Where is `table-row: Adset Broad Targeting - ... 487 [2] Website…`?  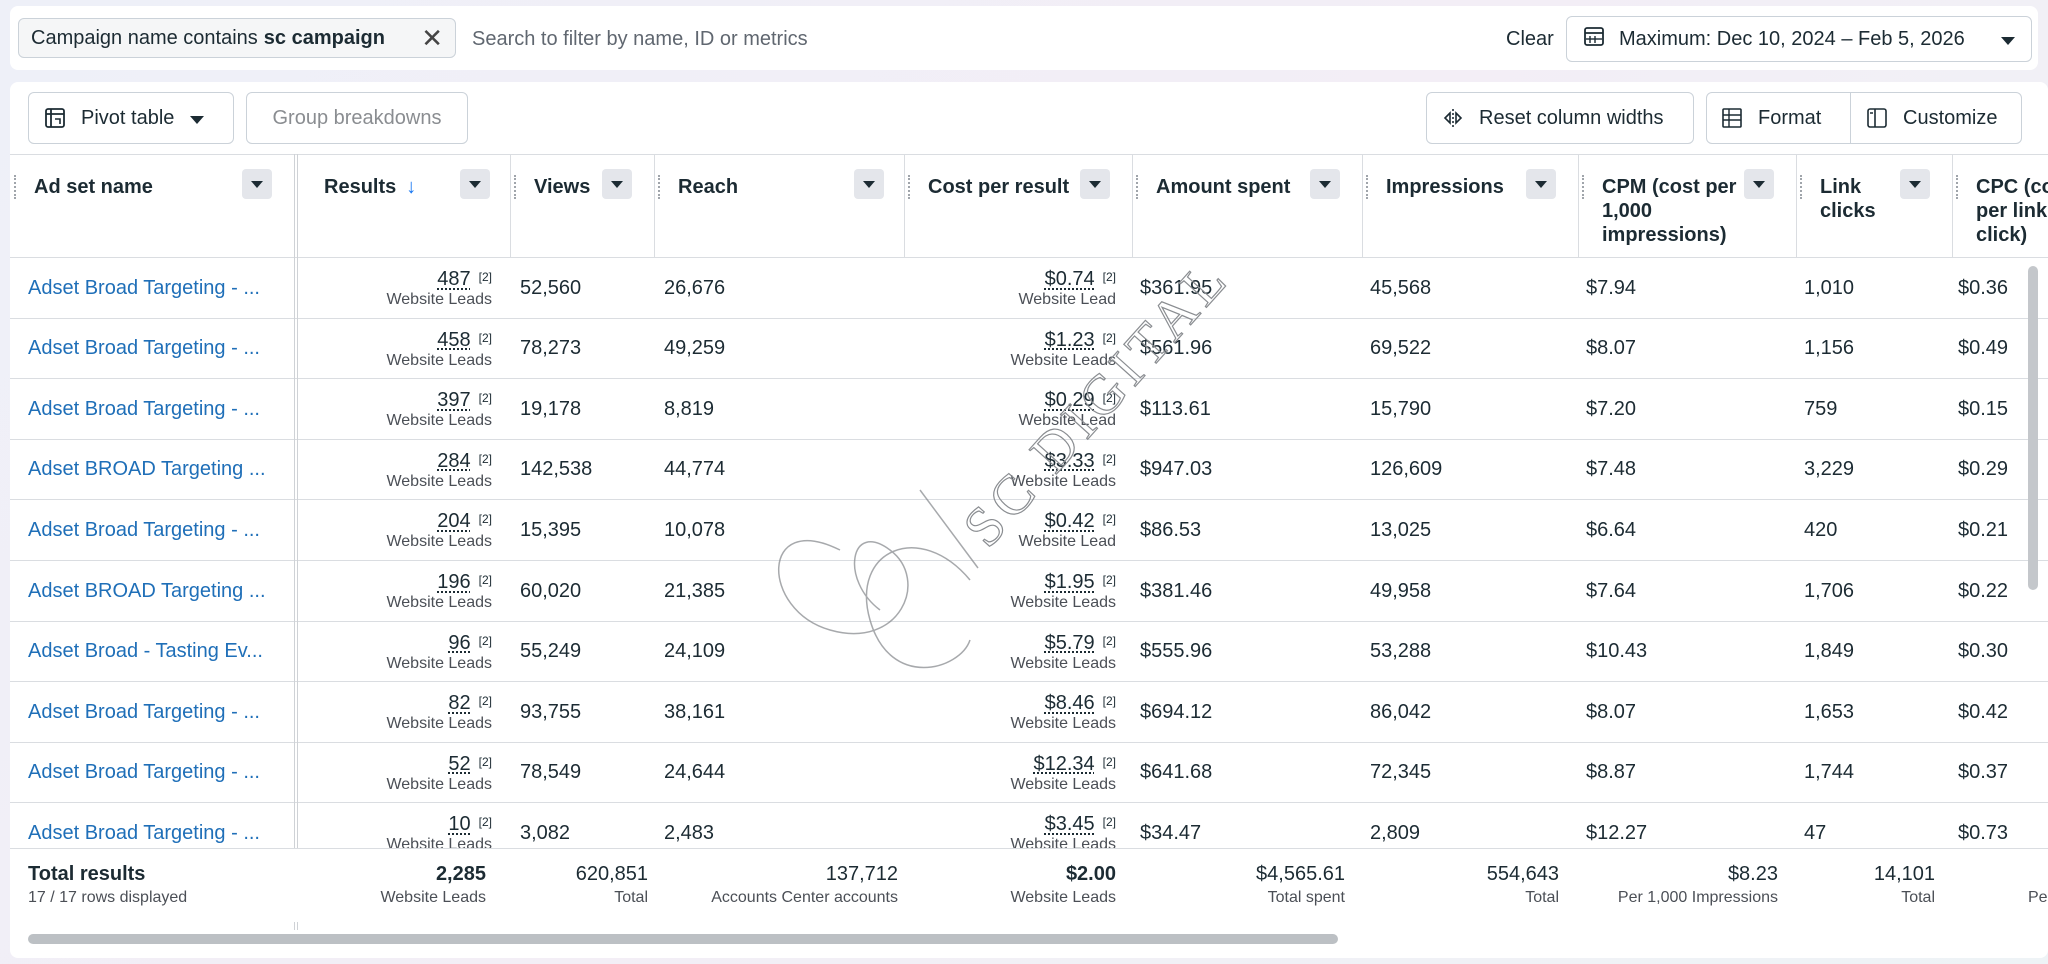 table-row: Adset Broad Targeting - ... 487 [2] Website… is located at coordinates (1029, 288).